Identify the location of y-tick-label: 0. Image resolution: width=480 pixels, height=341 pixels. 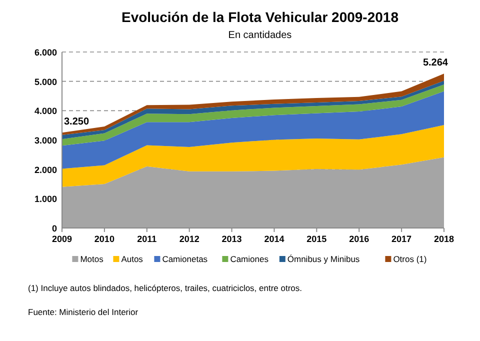
(54, 229).